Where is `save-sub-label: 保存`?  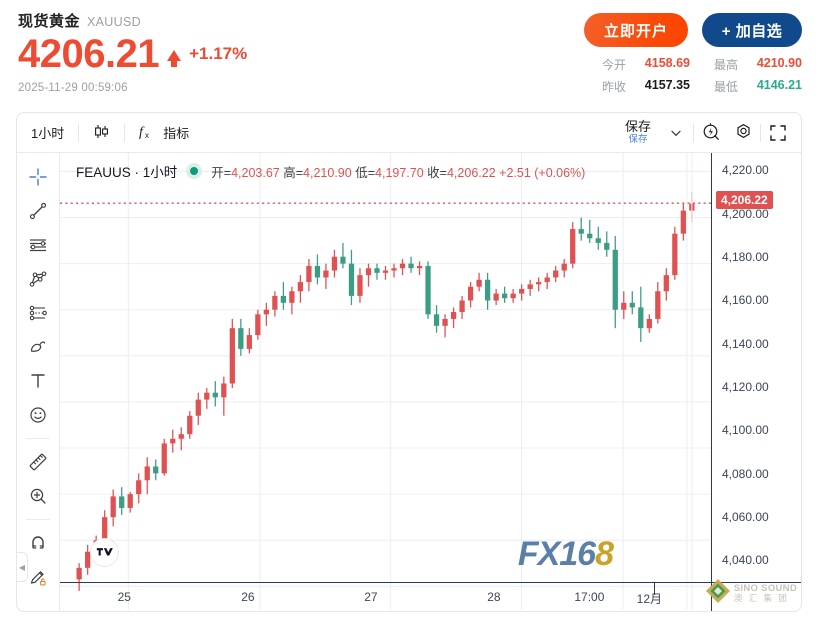 save-sub-label: 保存 is located at coordinates (638, 139).